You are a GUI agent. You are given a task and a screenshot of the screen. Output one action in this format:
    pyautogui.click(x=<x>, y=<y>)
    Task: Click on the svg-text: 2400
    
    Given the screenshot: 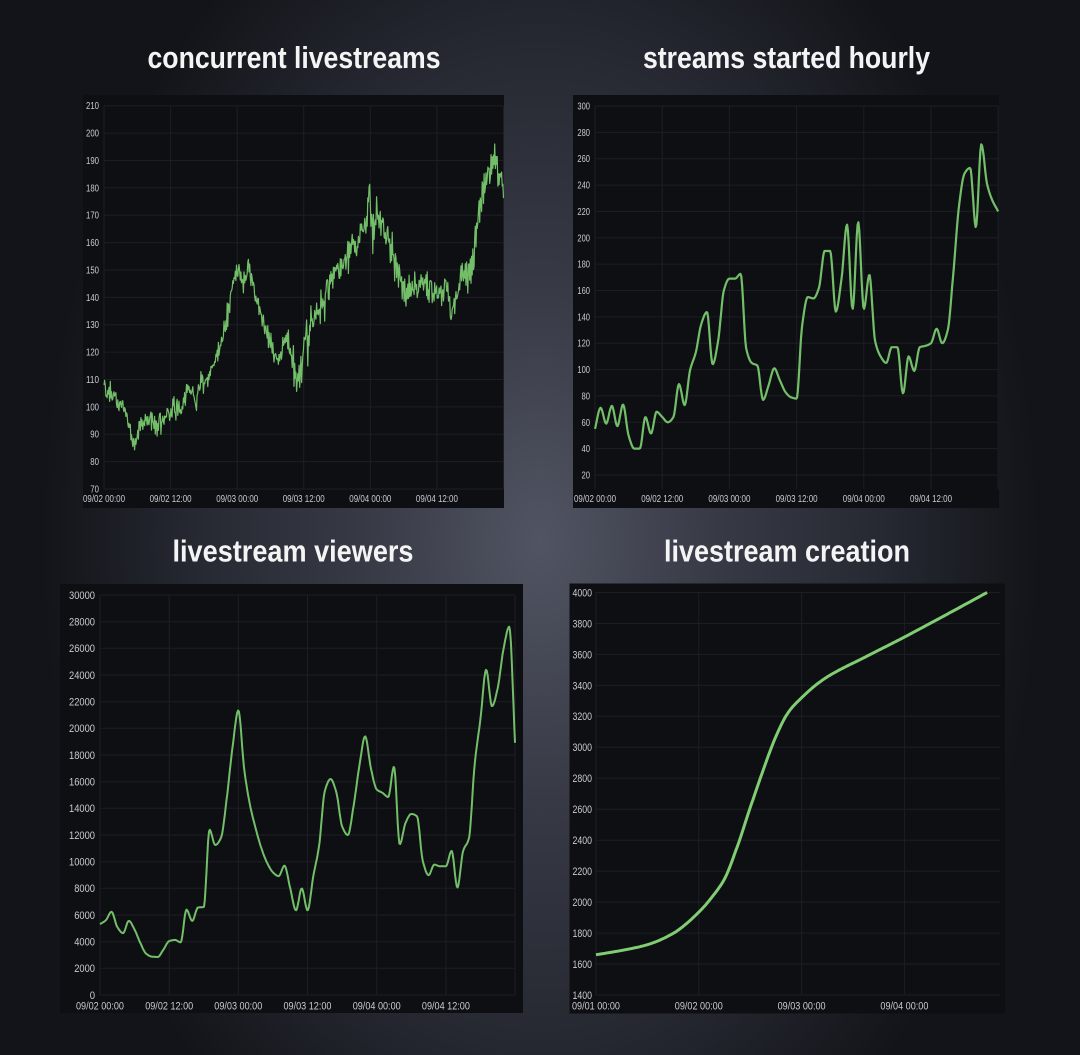 What is the action you would take?
    pyautogui.click(x=583, y=841)
    